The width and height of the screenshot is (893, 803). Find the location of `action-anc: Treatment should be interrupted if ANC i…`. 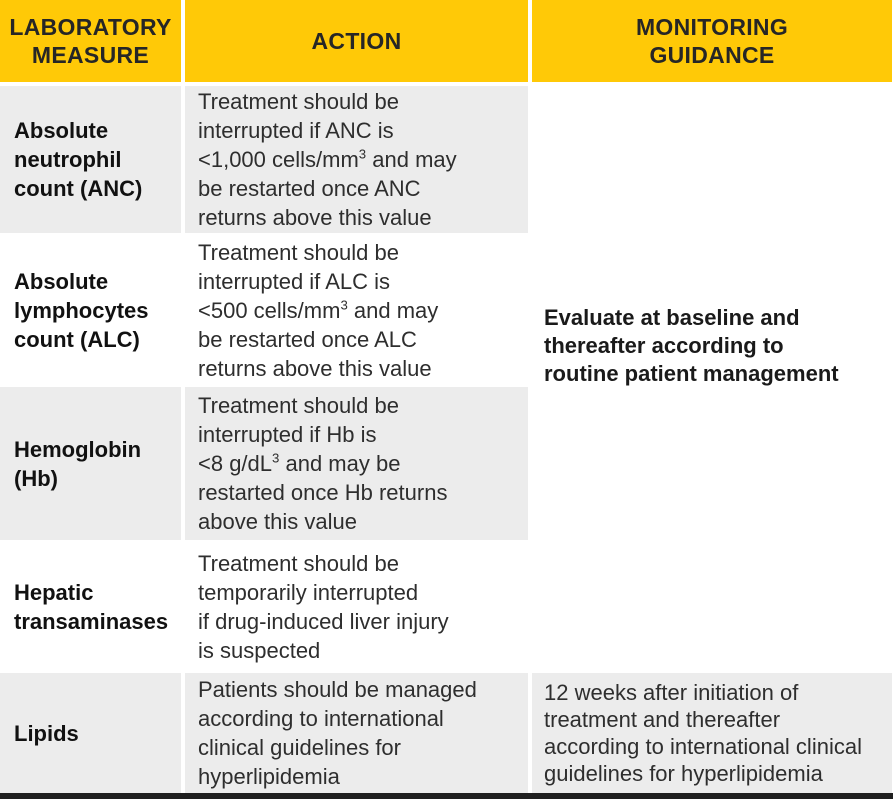

action-anc: Treatment should be interrupted if ANC i… is located at coordinates (356, 159).